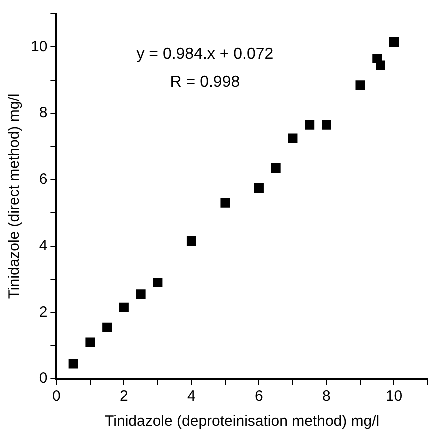  What do you see at coordinates (56, 397) in the screenshot?
I see `x-tick-label: 0` at bounding box center [56, 397].